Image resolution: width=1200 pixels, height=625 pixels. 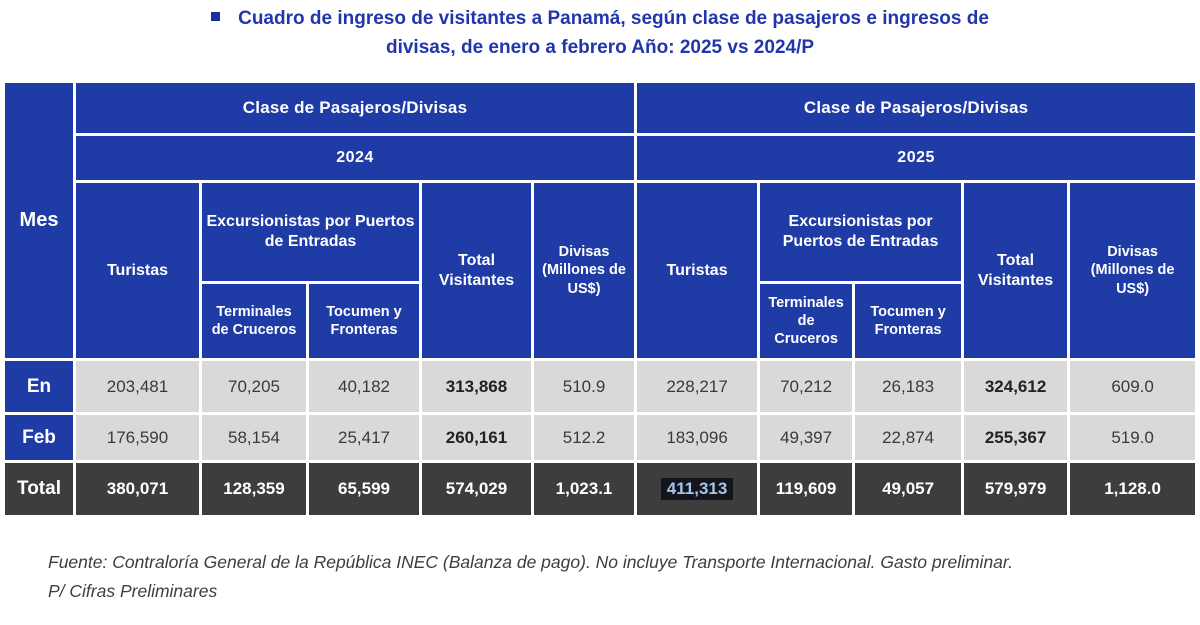 I want to click on cell-feb-tocumen-2025: 22,874, so click(x=908, y=437).